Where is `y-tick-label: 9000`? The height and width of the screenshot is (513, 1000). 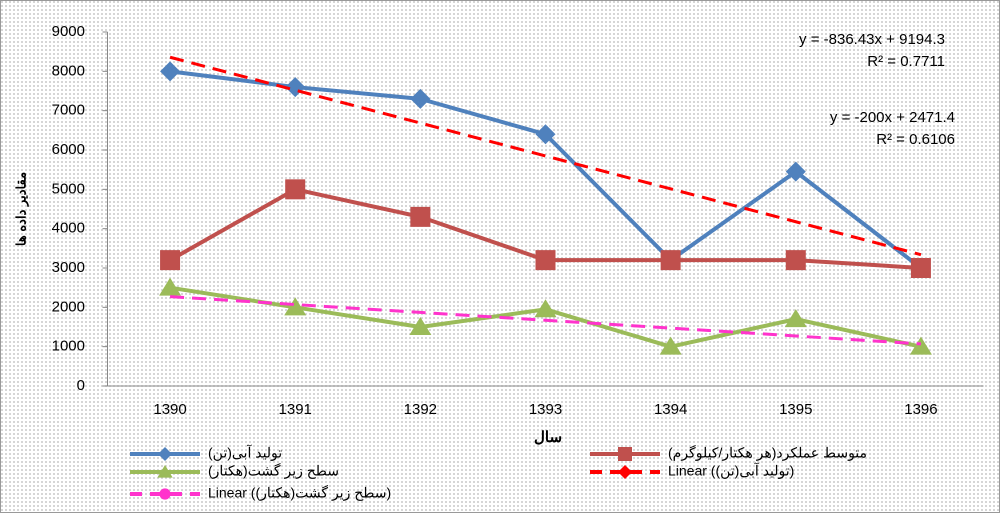
y-tick-label: 9000 is located at coordinates (68, 31).